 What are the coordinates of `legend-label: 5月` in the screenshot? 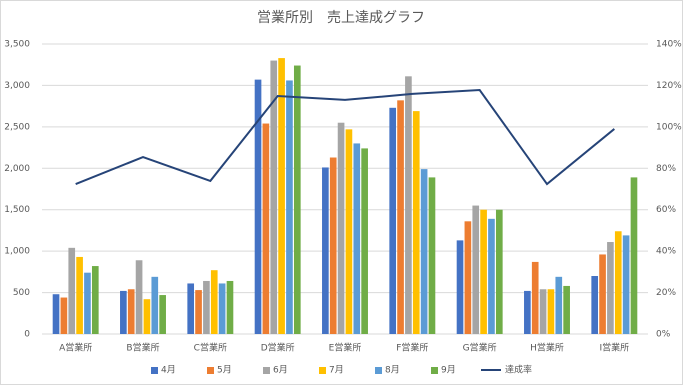 It's located at (224, 370).